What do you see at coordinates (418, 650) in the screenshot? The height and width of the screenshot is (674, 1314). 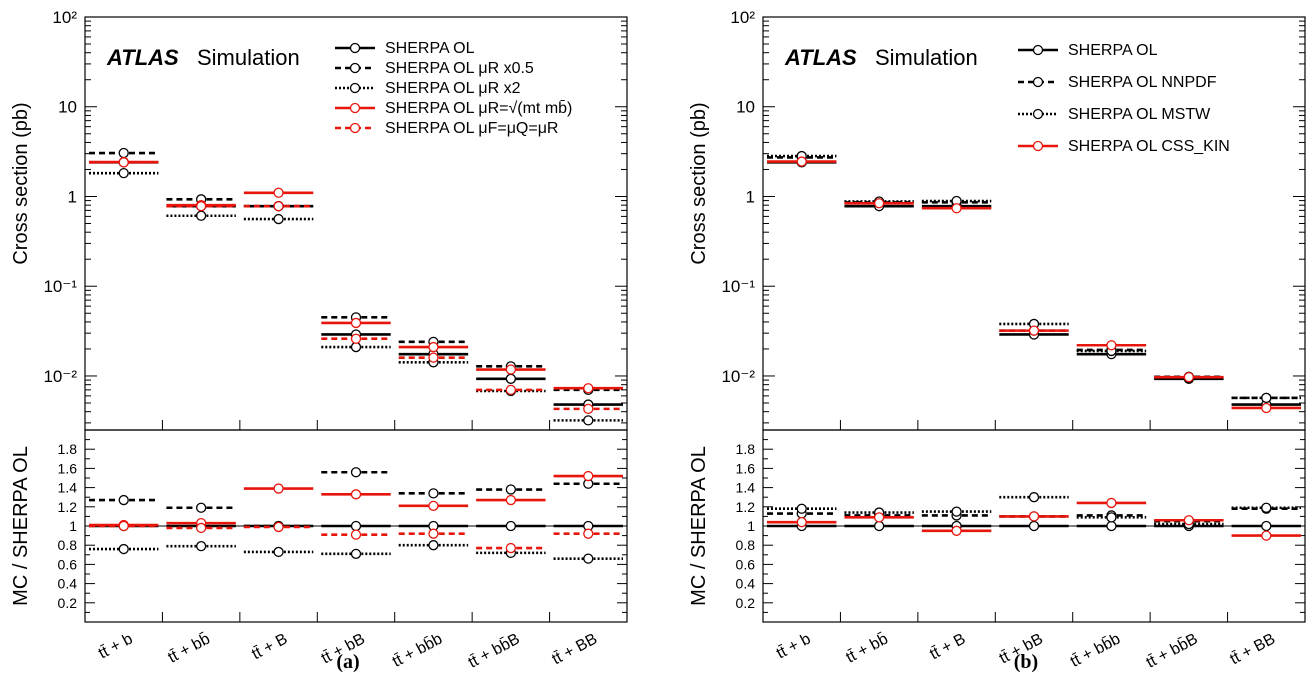 I see `category-label: tt̄ + bb̄b` at bounding box center [418, 650].